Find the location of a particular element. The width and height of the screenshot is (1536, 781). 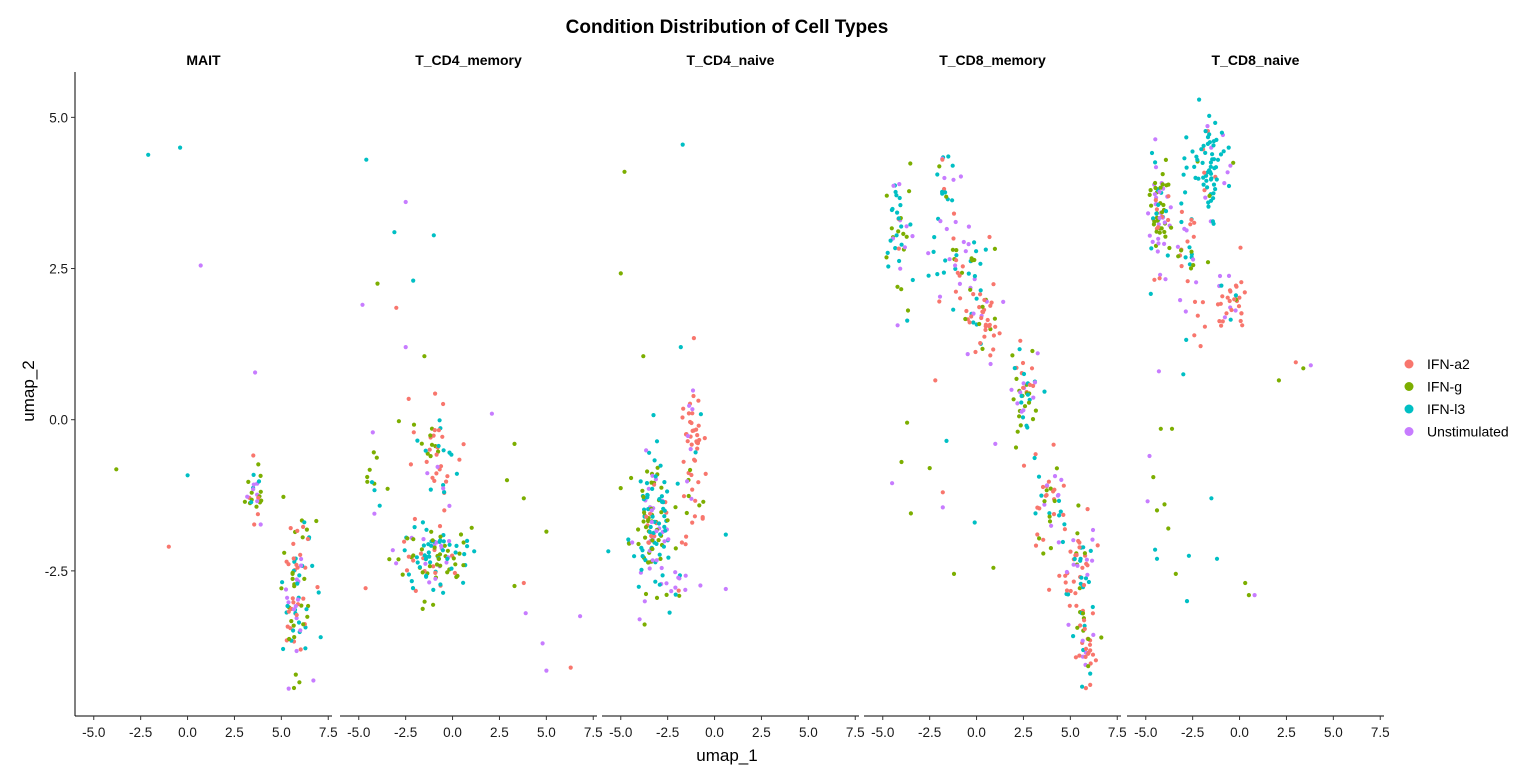

legend-label: Unstimulated is located at coordinates (1468, 432).